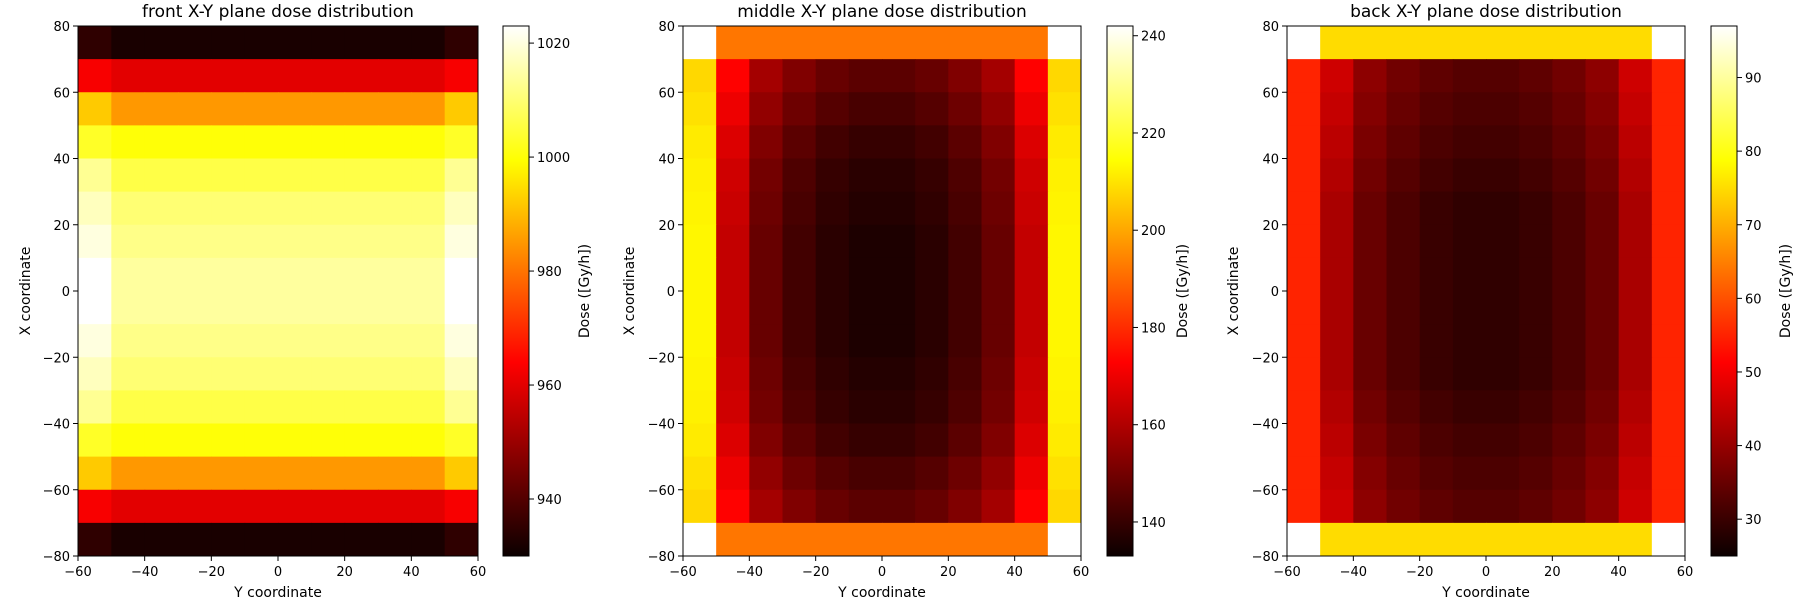 This screenshot has height=600, width=1800. I want to click on x-tick-label: 60, so click(478, 572).